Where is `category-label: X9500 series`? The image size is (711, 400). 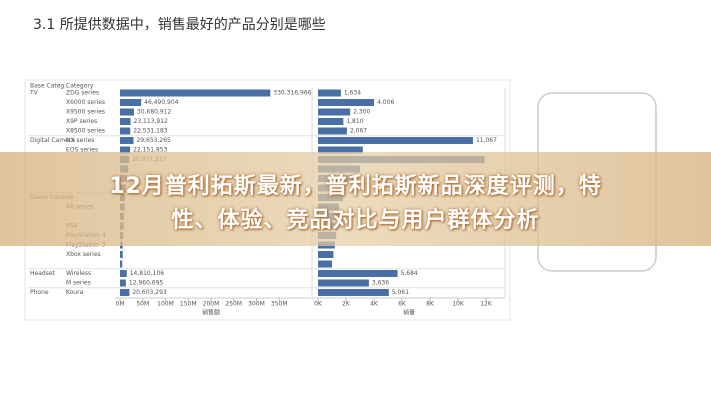
category-label: X9500 series is located at coordinates (85, 112).